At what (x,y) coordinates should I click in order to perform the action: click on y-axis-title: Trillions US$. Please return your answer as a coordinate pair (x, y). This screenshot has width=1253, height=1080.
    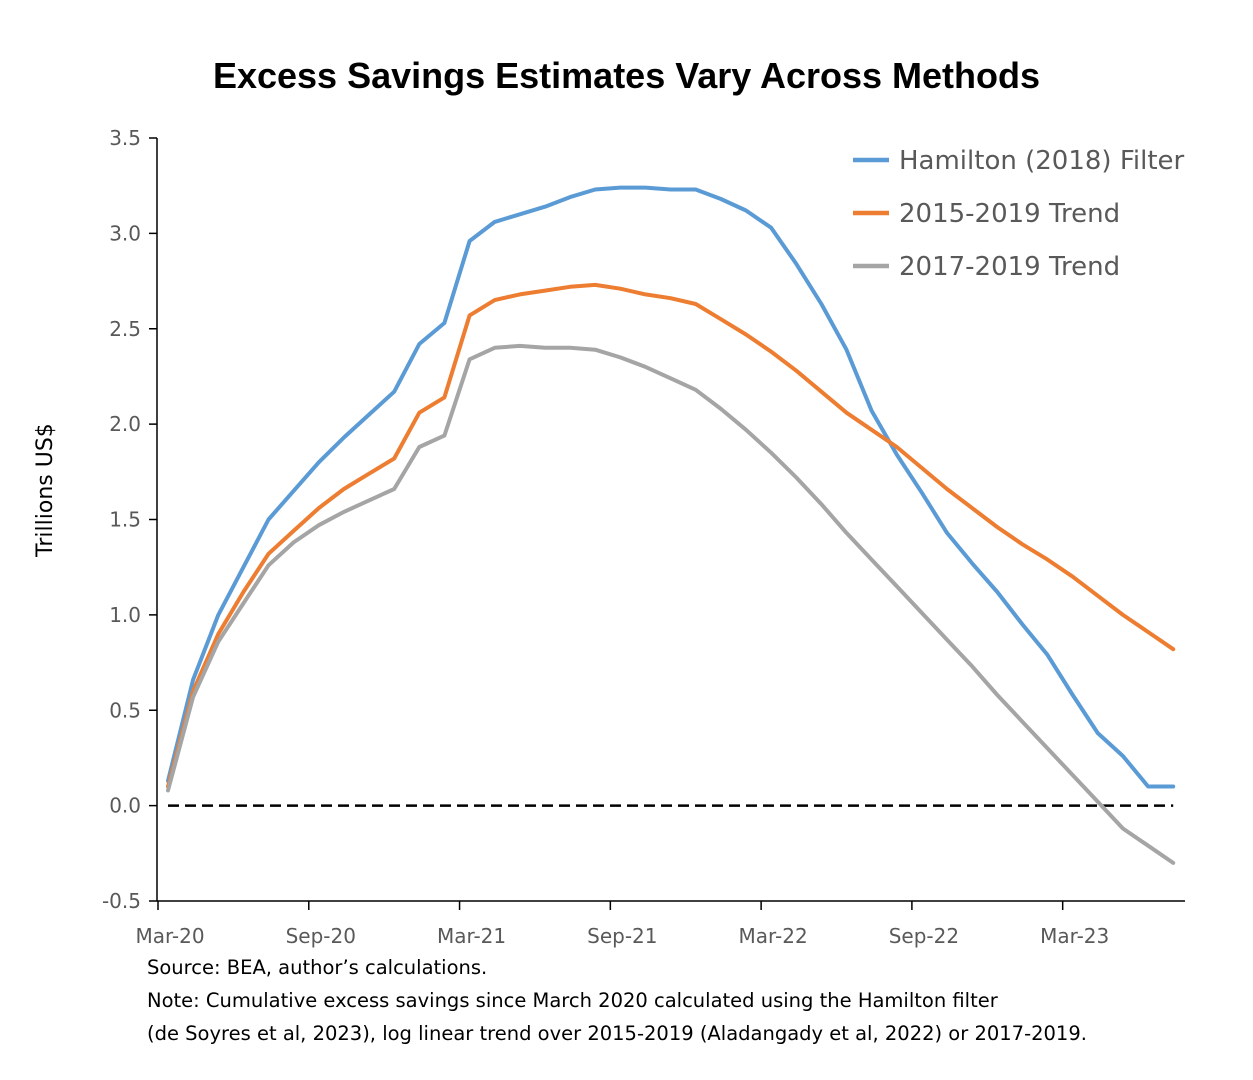
    Looking at the image, I should click on (45, 490).